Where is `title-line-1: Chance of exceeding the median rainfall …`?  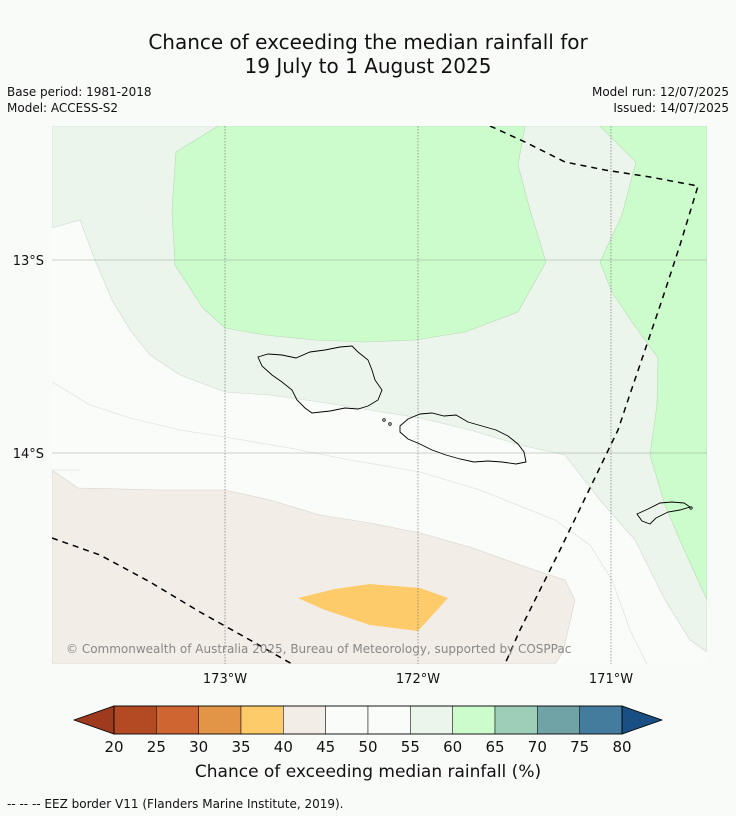
title-line-1: Chance of exceeding the median rainfall … is located at coordinates (368, 42).